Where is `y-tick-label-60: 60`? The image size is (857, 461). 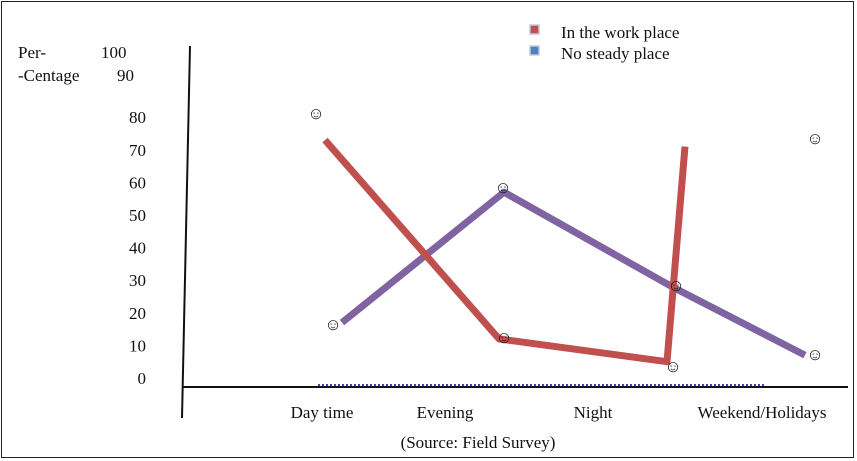 y-tick-label-60: 60 is located at coordinates (137, 182).